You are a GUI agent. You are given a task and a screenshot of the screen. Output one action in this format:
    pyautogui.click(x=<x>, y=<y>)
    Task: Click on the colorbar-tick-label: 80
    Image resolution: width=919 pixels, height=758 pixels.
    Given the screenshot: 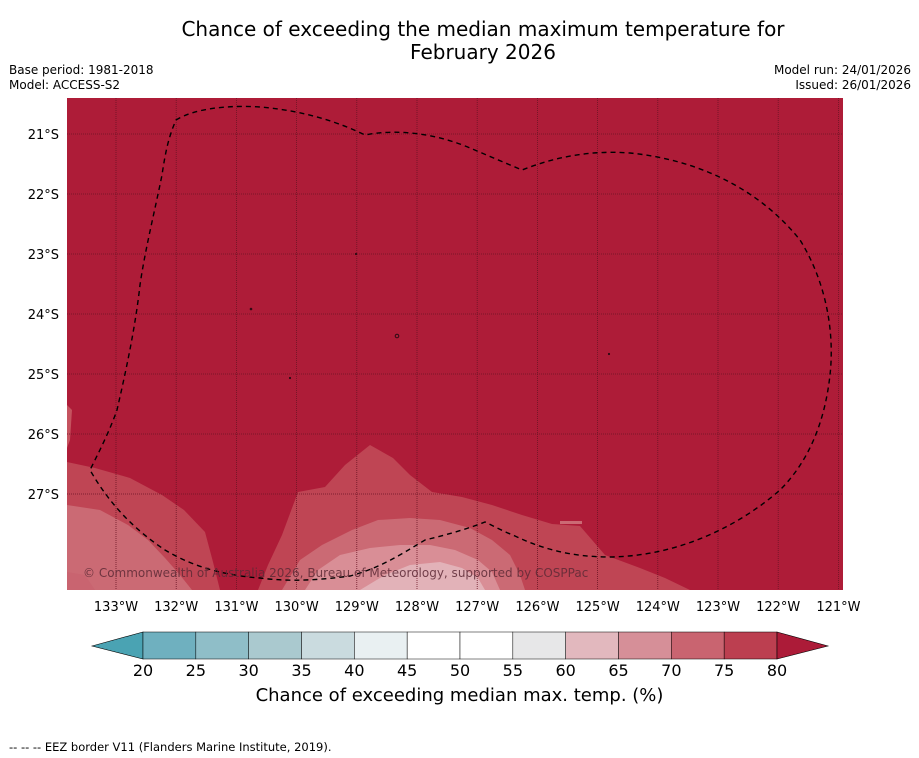 What is the action you would take?
    pyautogui.click(x=777, y=670)
    